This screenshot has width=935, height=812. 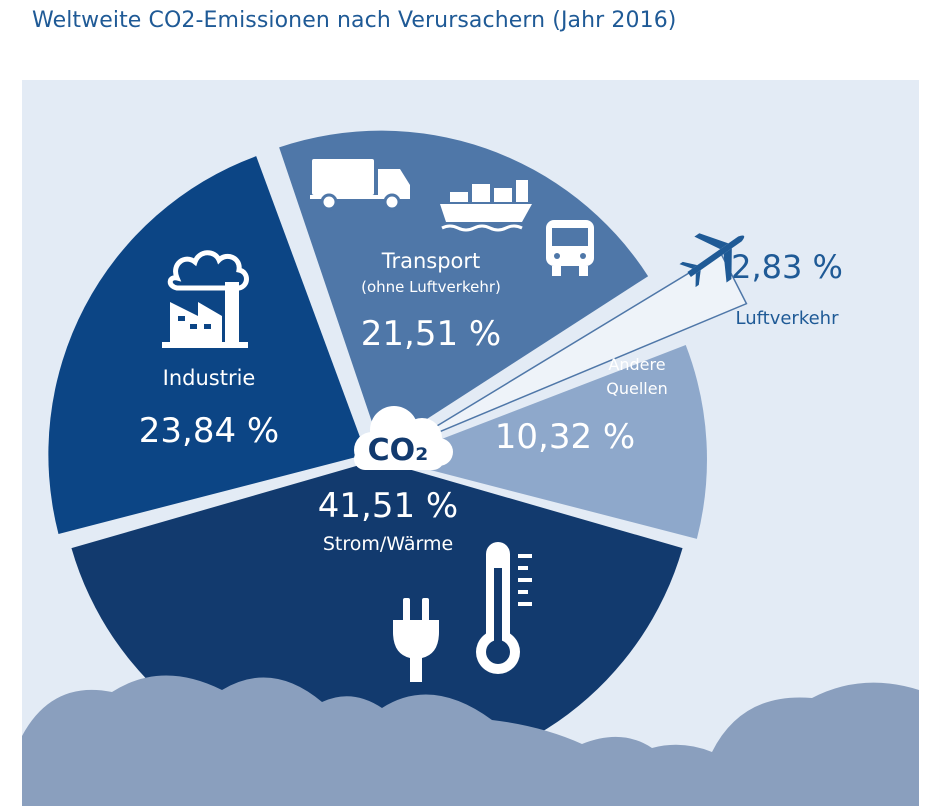 I want to click on truck-icon, so click(x=360, y=185).